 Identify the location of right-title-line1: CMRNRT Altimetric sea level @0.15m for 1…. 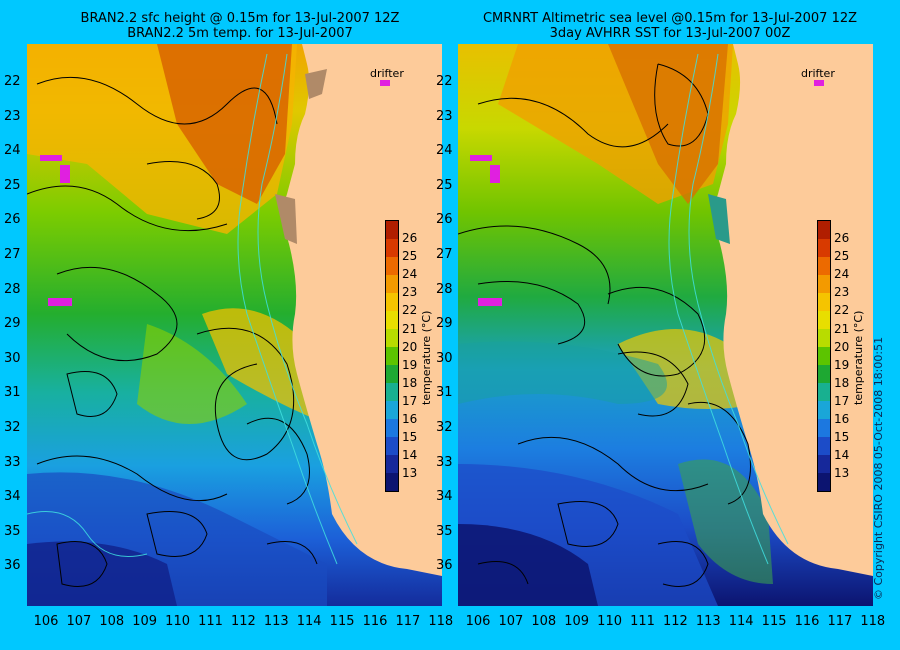
(670, 18).